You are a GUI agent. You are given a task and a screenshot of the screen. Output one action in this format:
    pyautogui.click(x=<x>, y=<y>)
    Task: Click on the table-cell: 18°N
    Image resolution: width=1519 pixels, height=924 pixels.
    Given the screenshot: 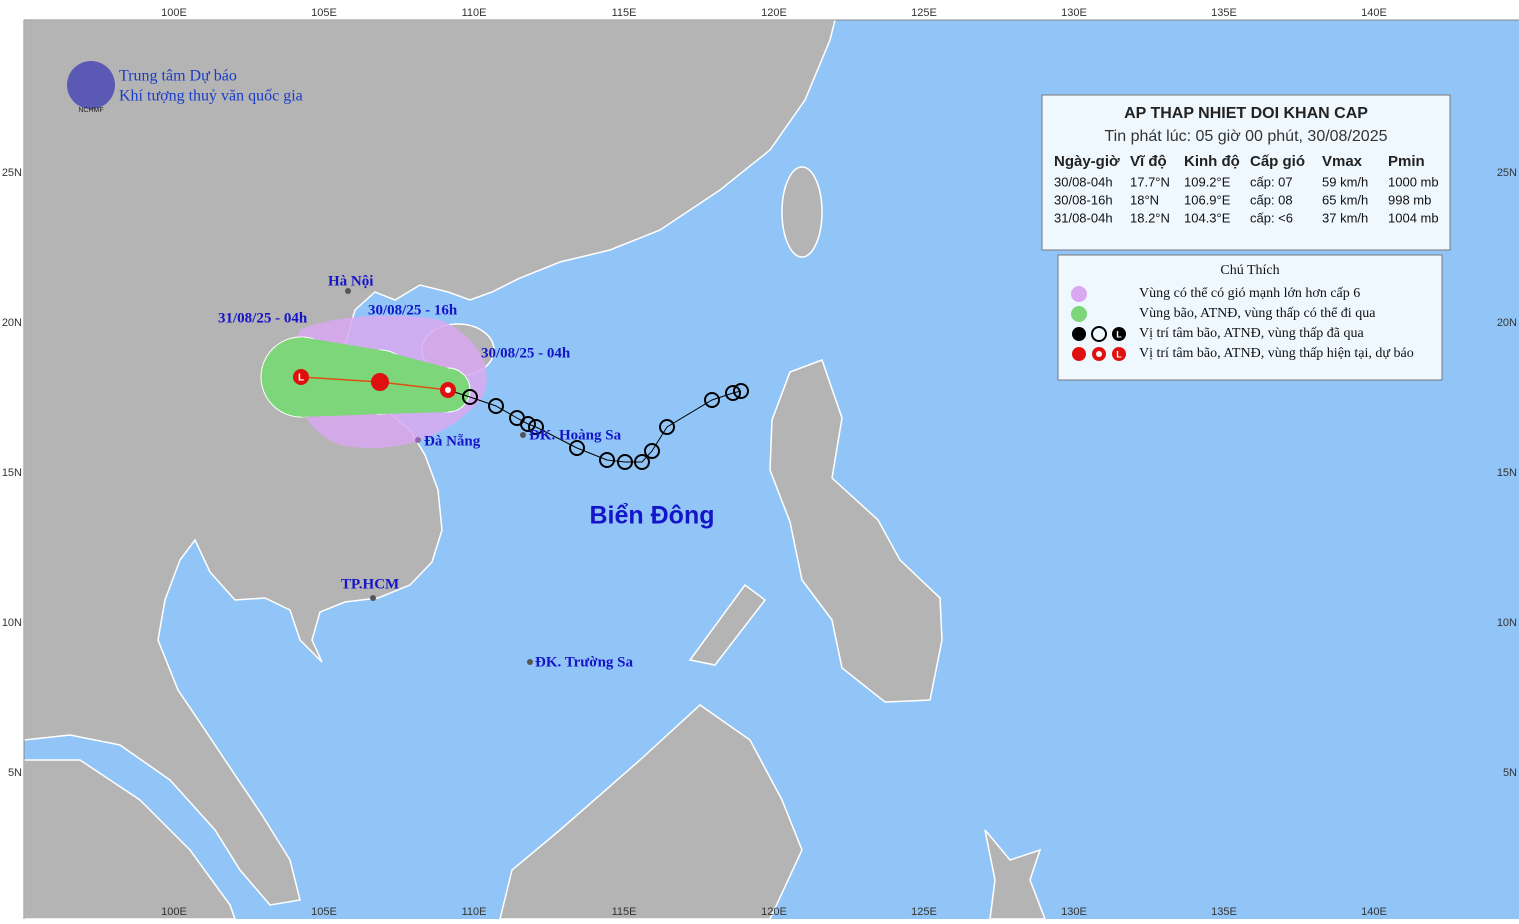 What is the action you would take?
    pyautogui.click(x=1144, y=199)
    